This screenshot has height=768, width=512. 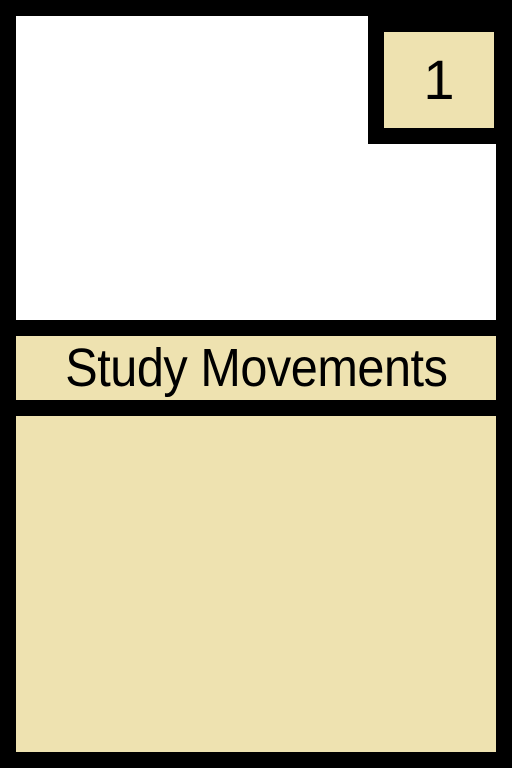 I want to click on card-cost-badge: 1, so click(x=439, y=80).